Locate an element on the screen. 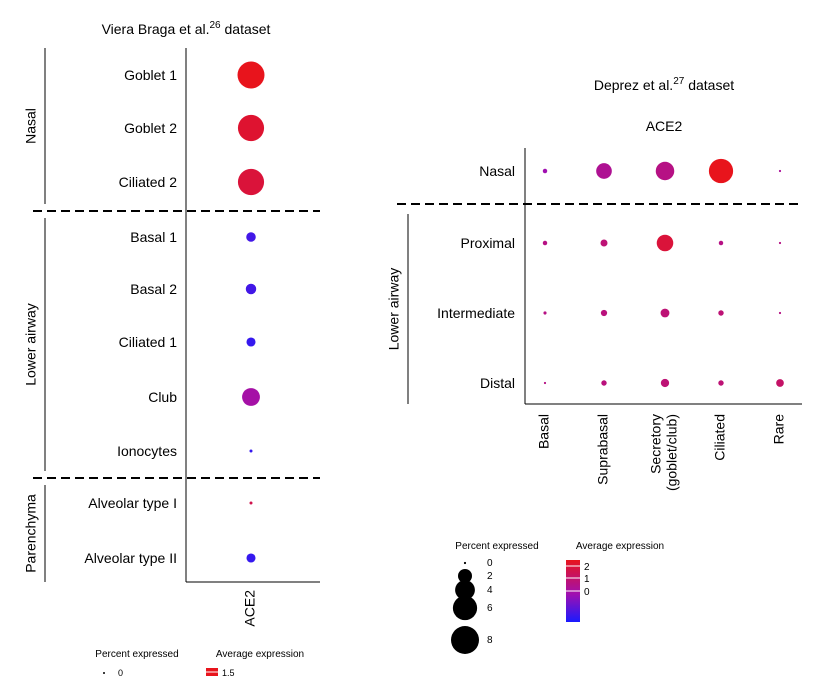 The image size is (827, 676). x-tick-text: Suprabasal is located at coordinates (603, 449).